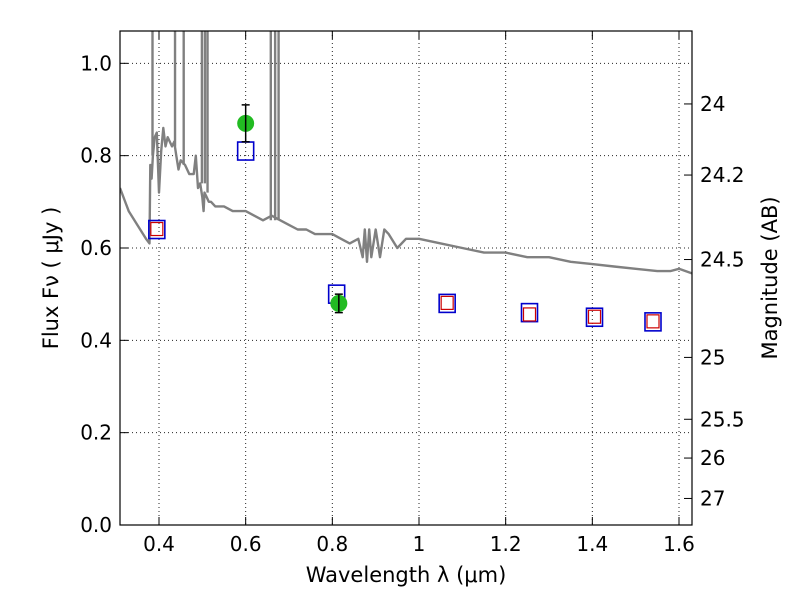  I want to click on x-tick-label: 1.4, so click(592, 544).